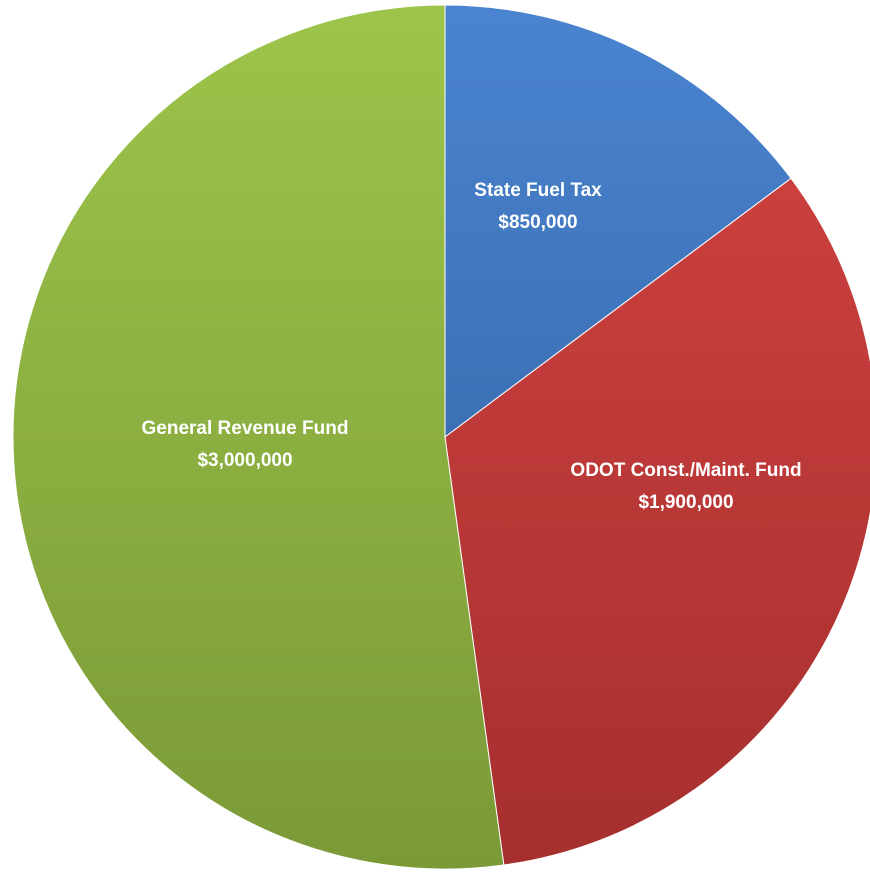 The image size is (870, 875). Describe the element at coordinates (685, 470) in the screenshot. I see `slice-label-odot-const-maint-fund: ODOT Const./Maint. Fund` at that location.